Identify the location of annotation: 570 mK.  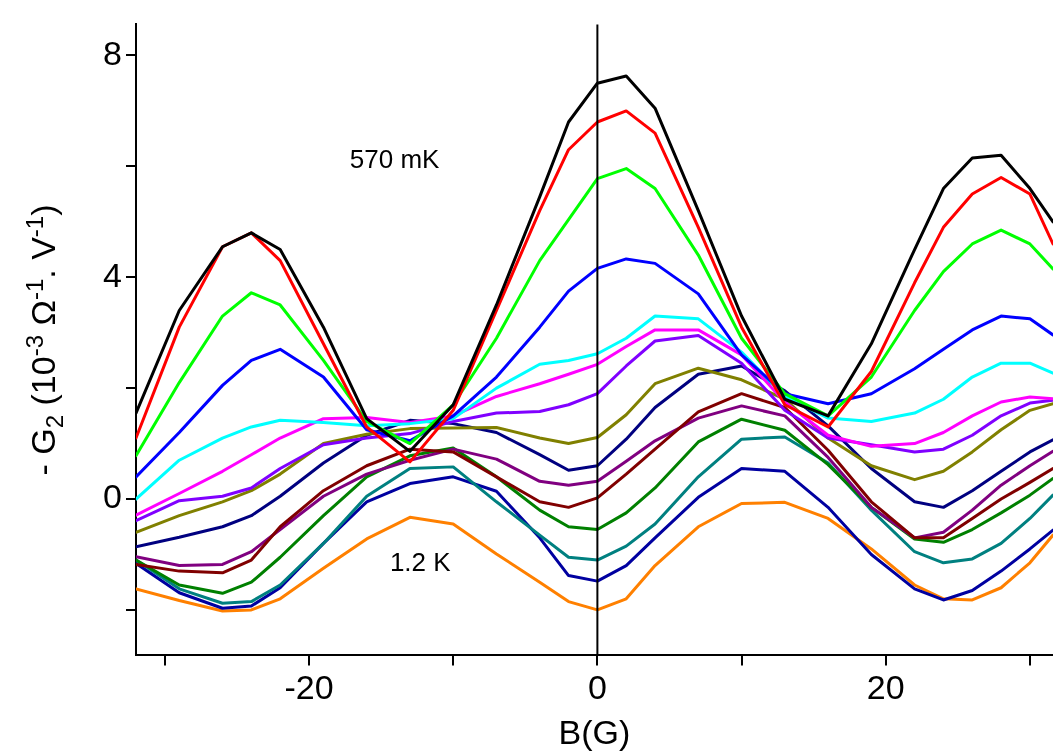
(395, 159).